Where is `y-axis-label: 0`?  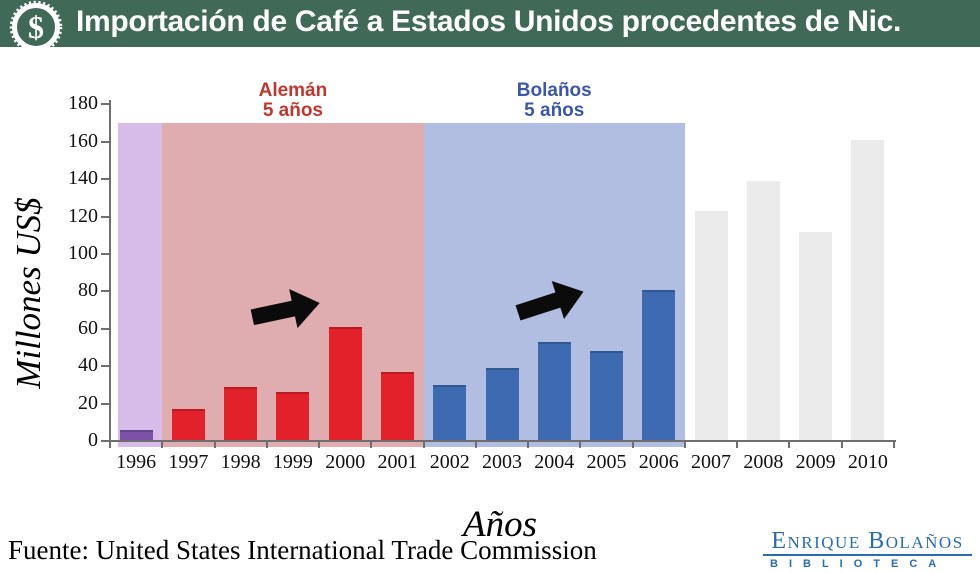 y-axis-label: 0 is located at coordinates (93, 440).